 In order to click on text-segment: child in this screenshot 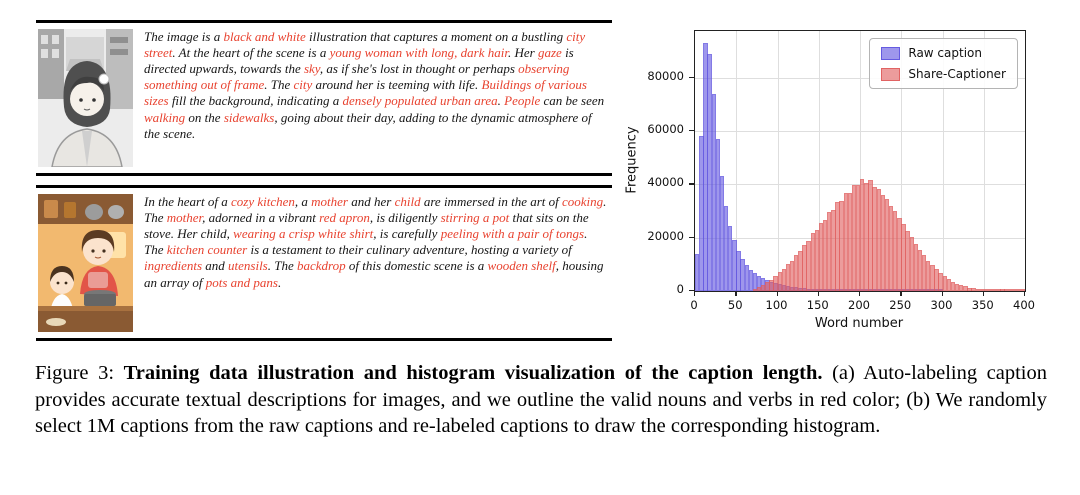, I will do `click(407, 201)`.